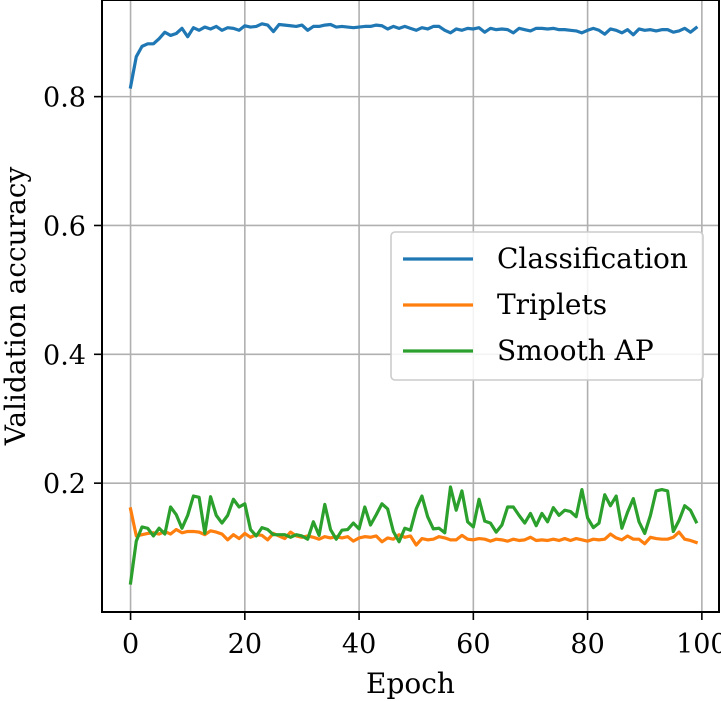 The width and height of the screenshot is (721, 701). Describe the element at coordinates (64, 98) in the screenshot. I see `y-tick-label: 0.8` at that location.